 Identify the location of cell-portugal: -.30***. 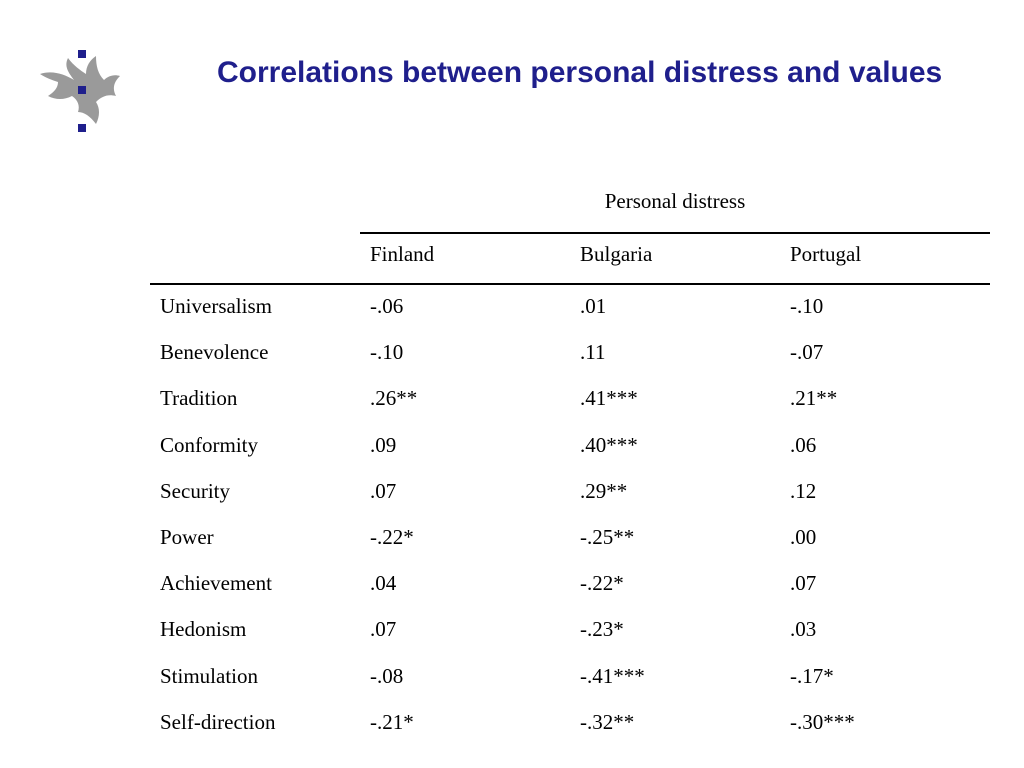
(822, 721).